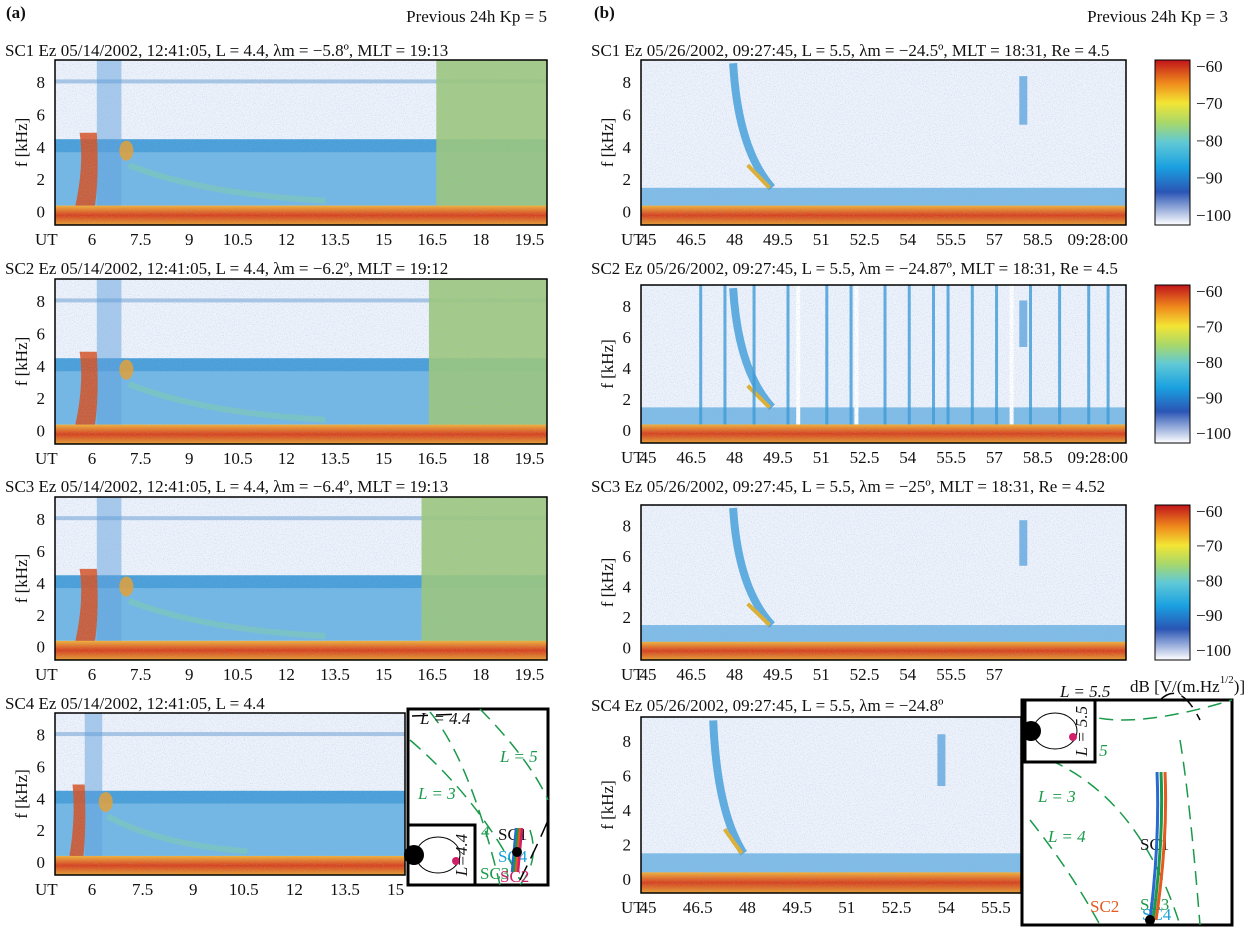 The width and height of the screenshot is (1254, 933). I want to click on panel-label: (b), so click(604, 12).